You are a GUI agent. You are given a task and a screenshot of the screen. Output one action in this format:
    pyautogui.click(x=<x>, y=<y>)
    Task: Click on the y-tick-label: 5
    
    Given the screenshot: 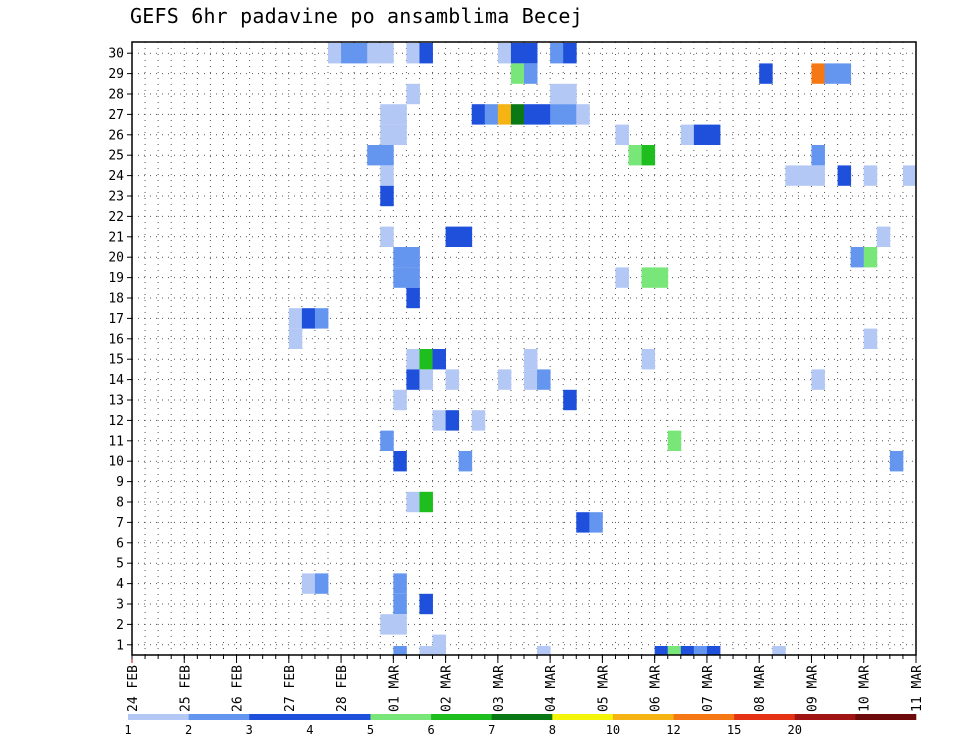 What is the action you would take?
    pyautogui.click(x=120, y=564)
    